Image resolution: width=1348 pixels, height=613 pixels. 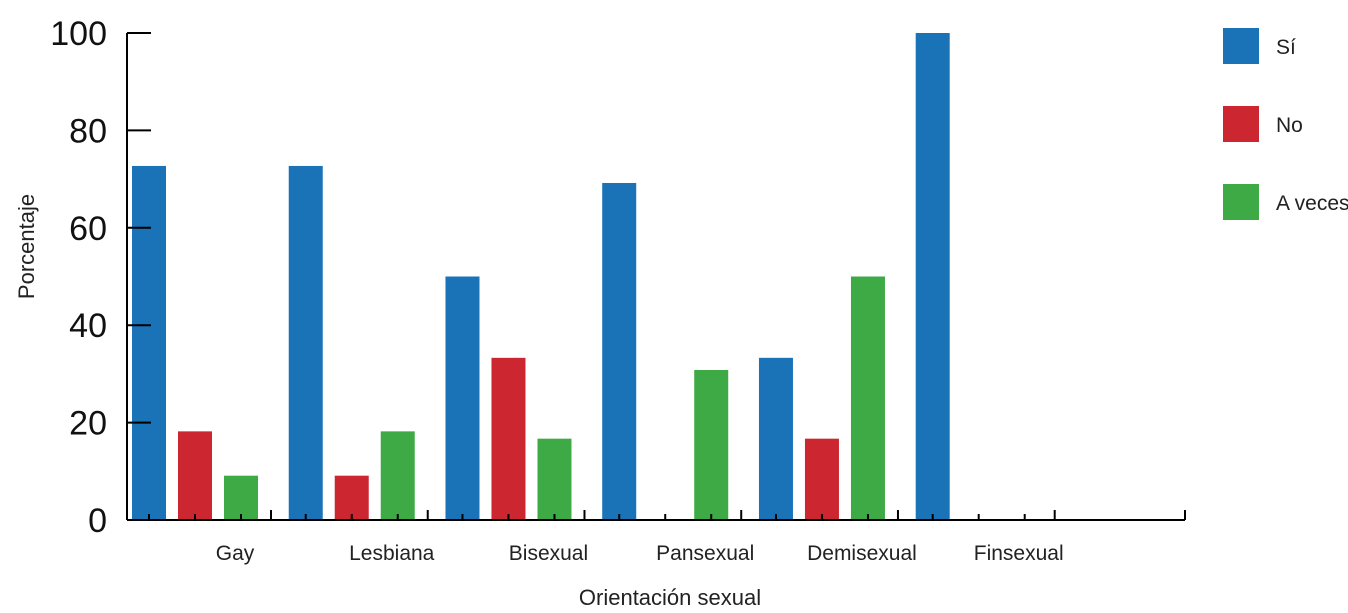 What do you see at coordinates (670, 597) in the screenshot?
I see `x-axis-title: Orientación sexual` at bounding box center [670, 597].